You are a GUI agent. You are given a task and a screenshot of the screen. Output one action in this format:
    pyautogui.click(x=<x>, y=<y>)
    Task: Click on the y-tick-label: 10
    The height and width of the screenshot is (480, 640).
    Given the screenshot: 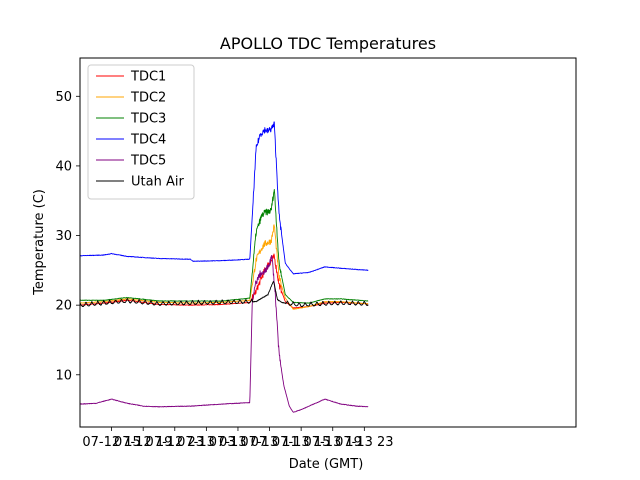 What is the action you would take?
    pyautogui.click(x=63, y=375)
    